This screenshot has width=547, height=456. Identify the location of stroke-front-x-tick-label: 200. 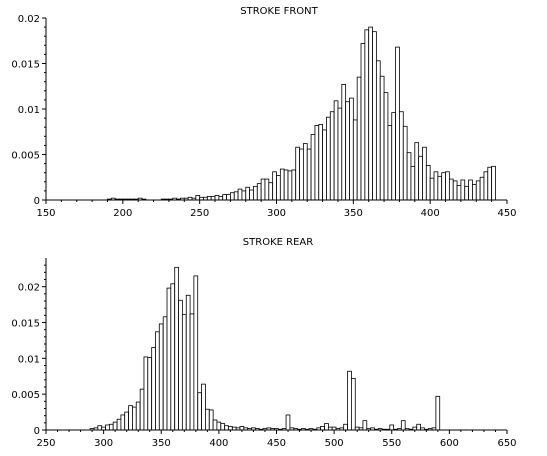
(122, 213).